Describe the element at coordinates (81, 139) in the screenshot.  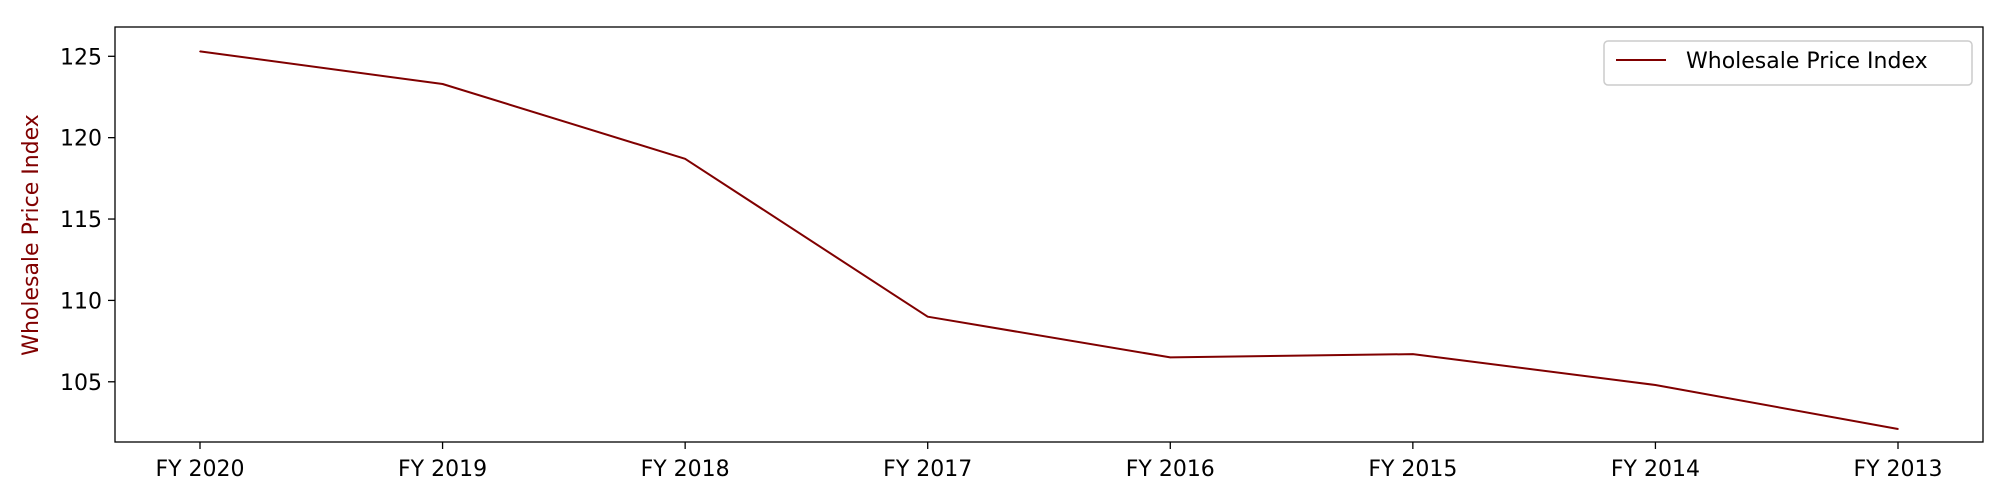
I see `y-tick-label: 120` at that location.